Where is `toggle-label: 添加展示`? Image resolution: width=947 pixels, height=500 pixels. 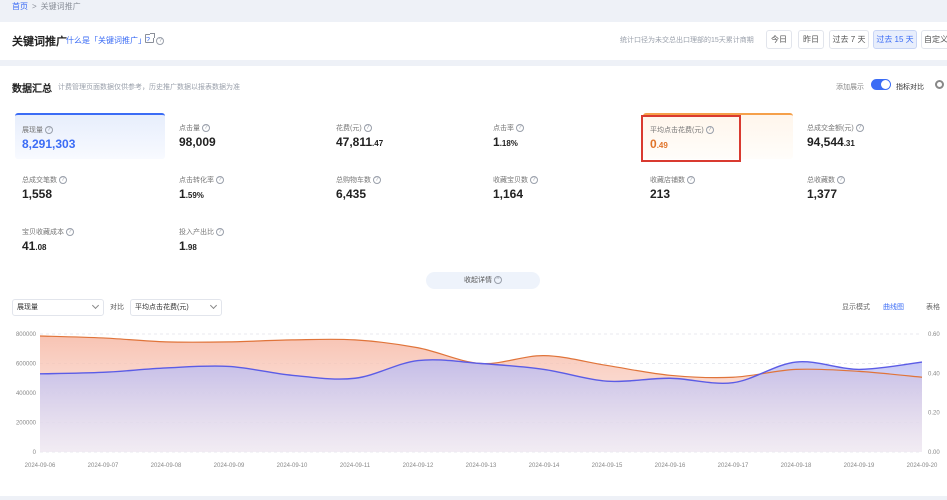
toggle-label: 添加展示 is located at coordinates (850, 87).